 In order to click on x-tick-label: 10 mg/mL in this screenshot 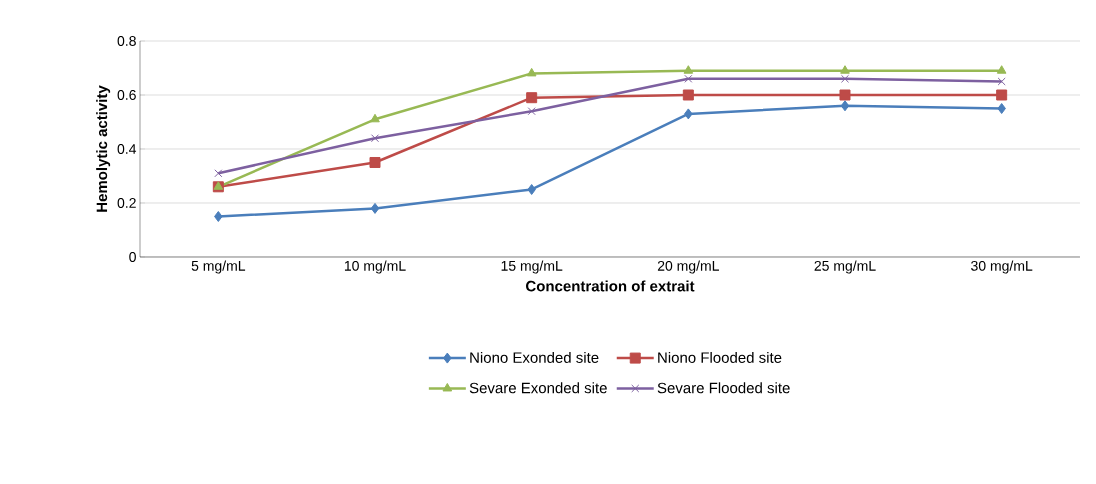, I will do `click(375, 267)`.